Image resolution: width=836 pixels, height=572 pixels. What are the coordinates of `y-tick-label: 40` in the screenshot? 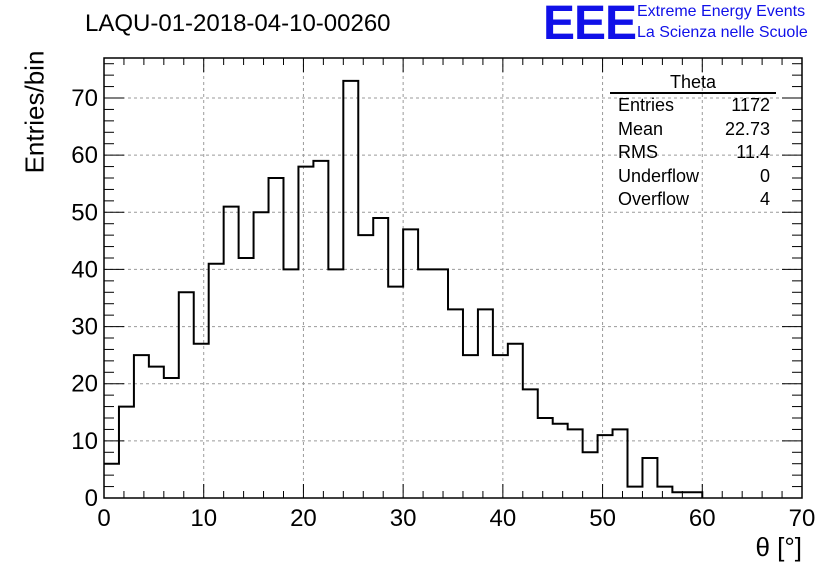 It's located at (84, 269).